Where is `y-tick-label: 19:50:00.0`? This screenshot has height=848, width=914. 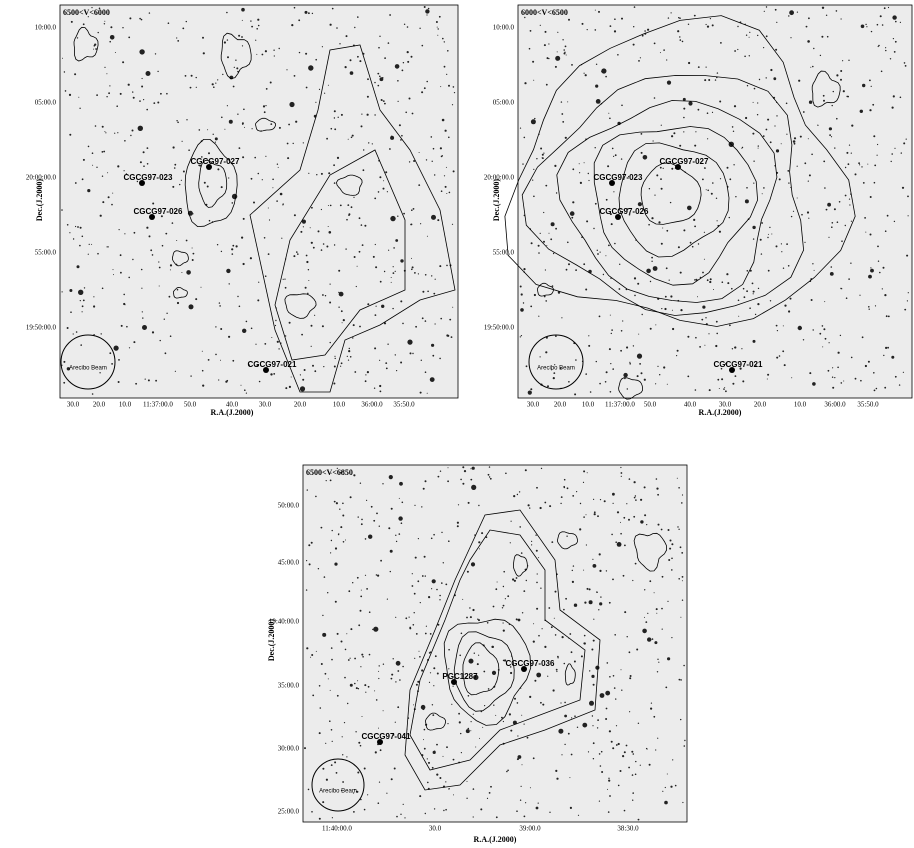
y-tick-label: 19:50:00.0 is located at coordinates (41, 328).